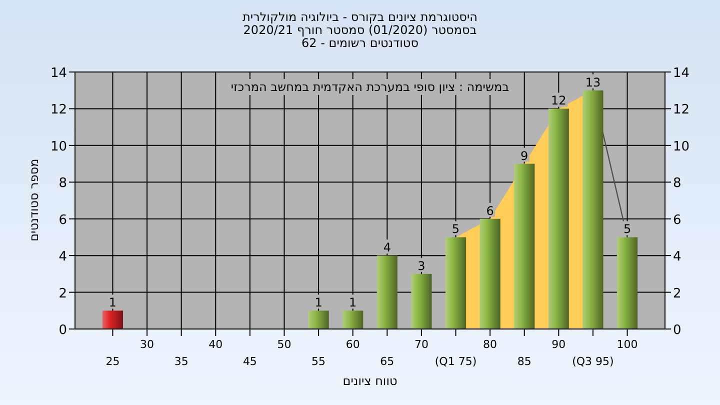 This screenshot has height=405, width=720. Describe the element at coordinates (559, 344) in the screenshot. I see `x-tick-label: 90` at that location.